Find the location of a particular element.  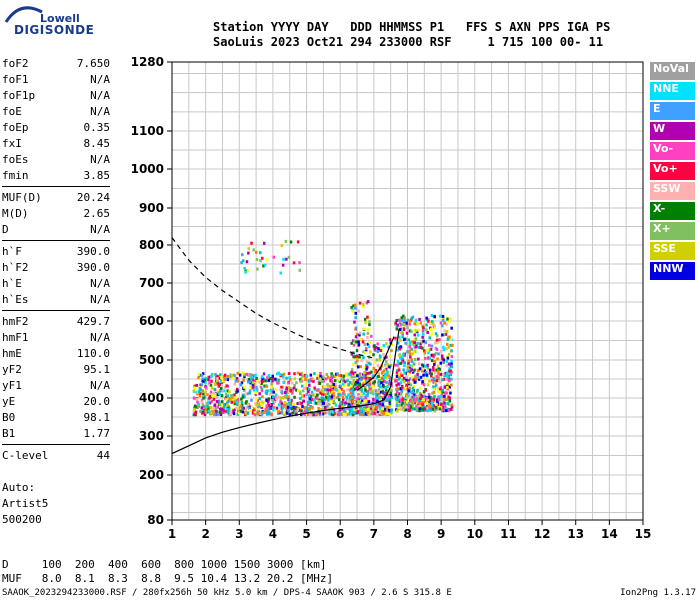

param-value: 20.24 is located at coordinates (93, 197).